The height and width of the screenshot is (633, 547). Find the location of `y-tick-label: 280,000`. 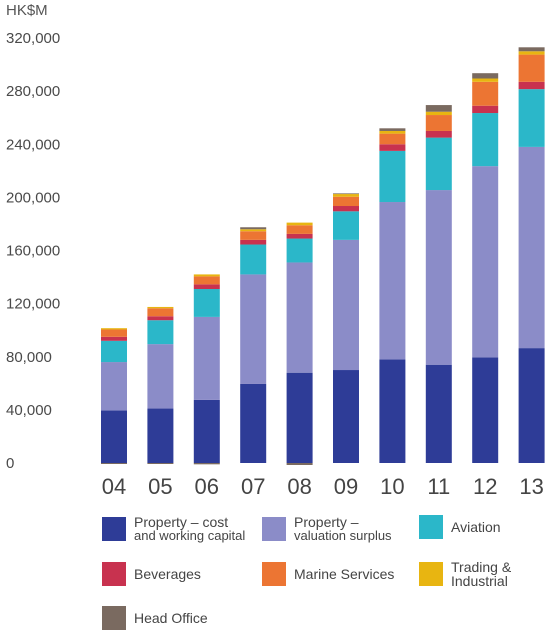

y-tick-label: 280,000 is located at coordinates (33, 91).